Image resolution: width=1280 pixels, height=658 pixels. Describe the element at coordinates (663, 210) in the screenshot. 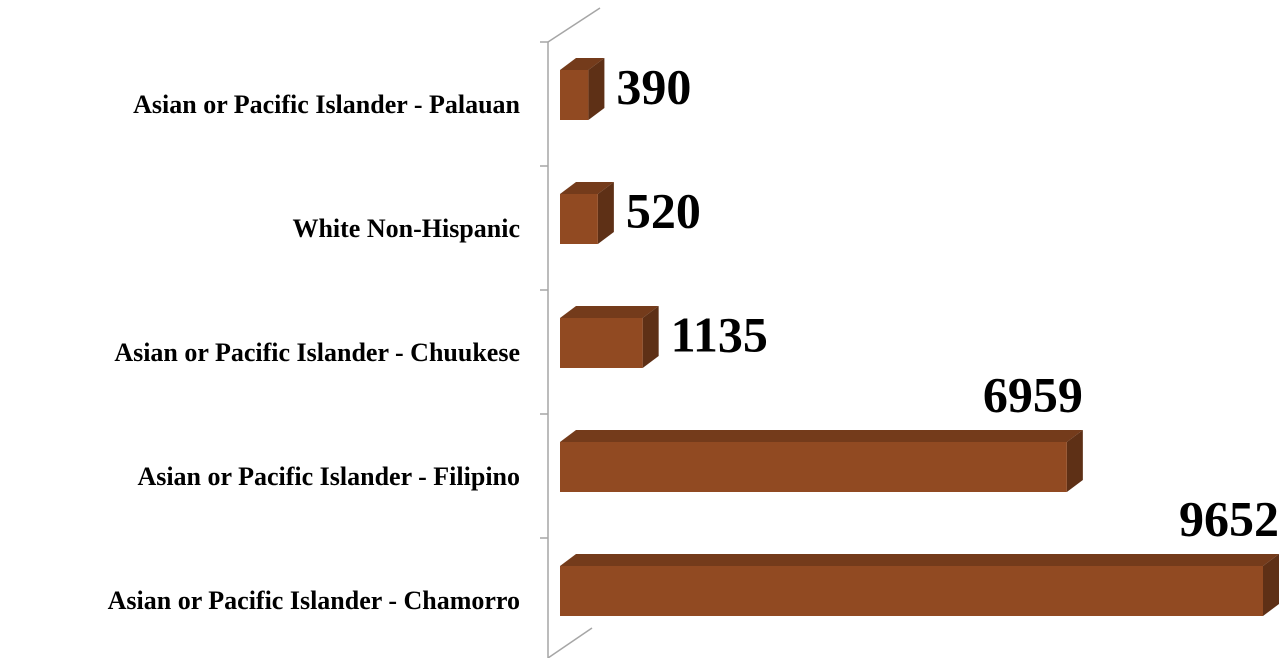

I see `value-label: 520` at that location.